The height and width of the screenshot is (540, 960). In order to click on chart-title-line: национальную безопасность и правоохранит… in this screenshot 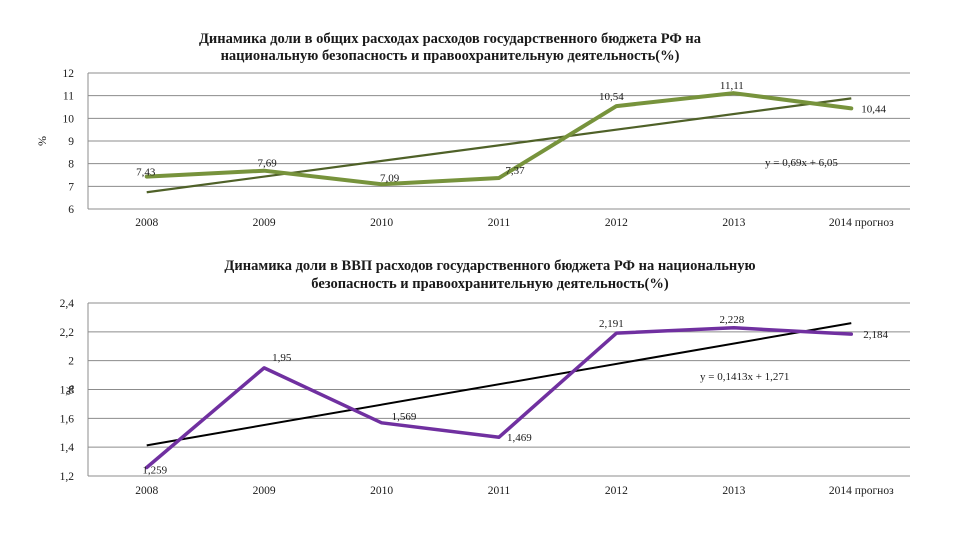, I will do `click(450, 56)`.